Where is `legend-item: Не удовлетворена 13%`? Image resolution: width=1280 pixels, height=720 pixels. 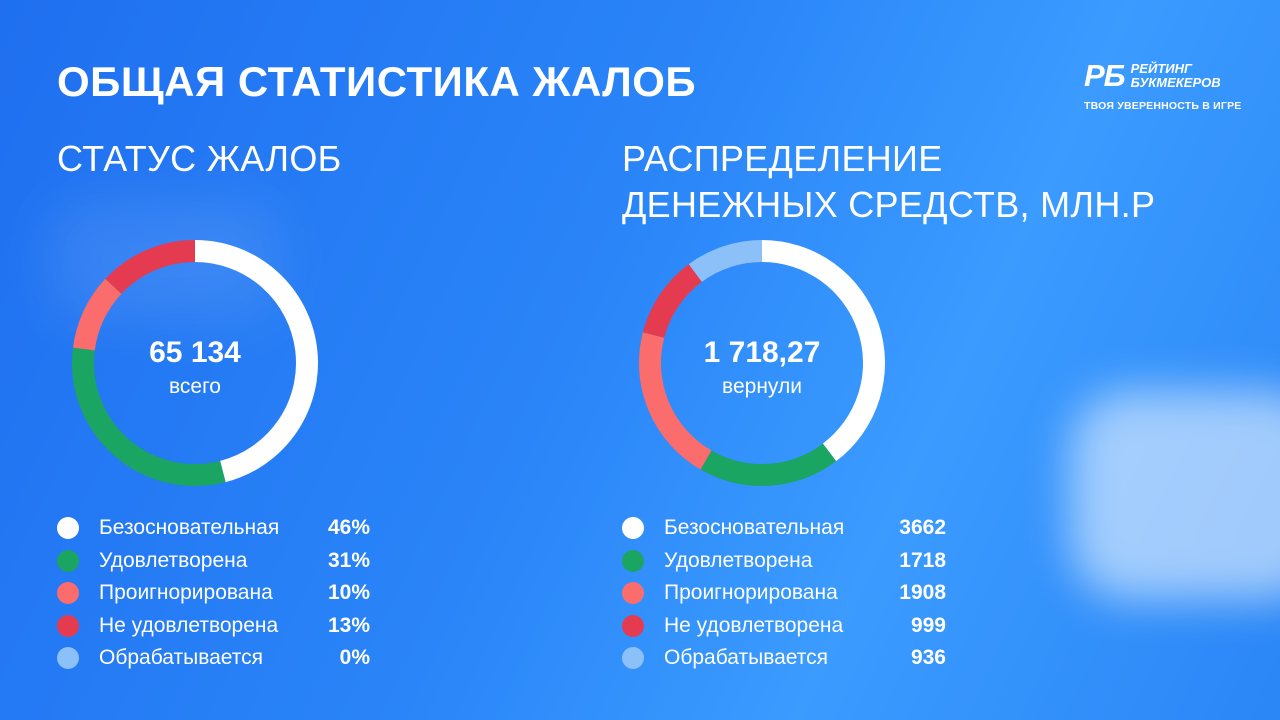 legend-item: Не удовлетворена 13% is located at coordinates (213, 626).